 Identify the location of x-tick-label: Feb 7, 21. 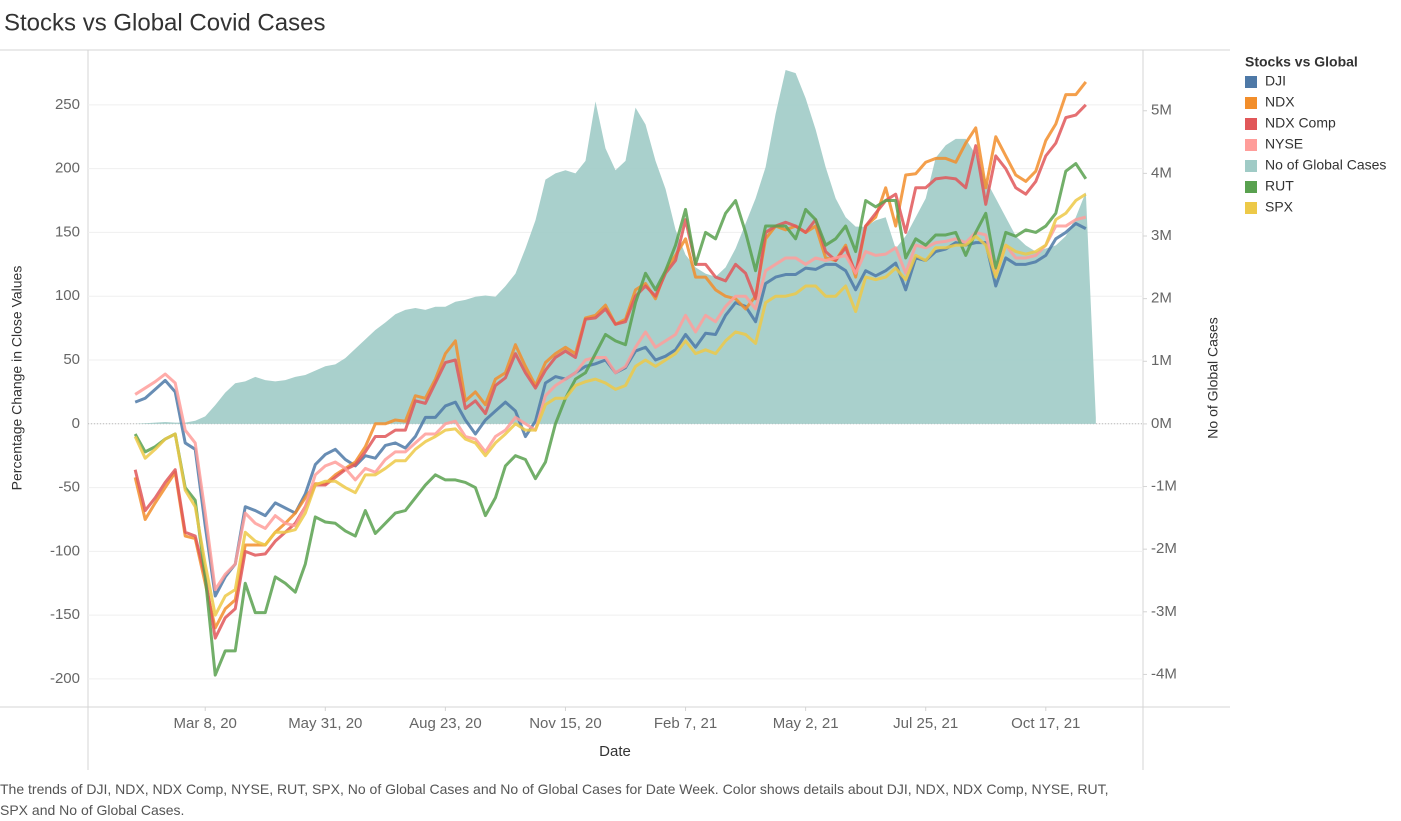
(685, 723).